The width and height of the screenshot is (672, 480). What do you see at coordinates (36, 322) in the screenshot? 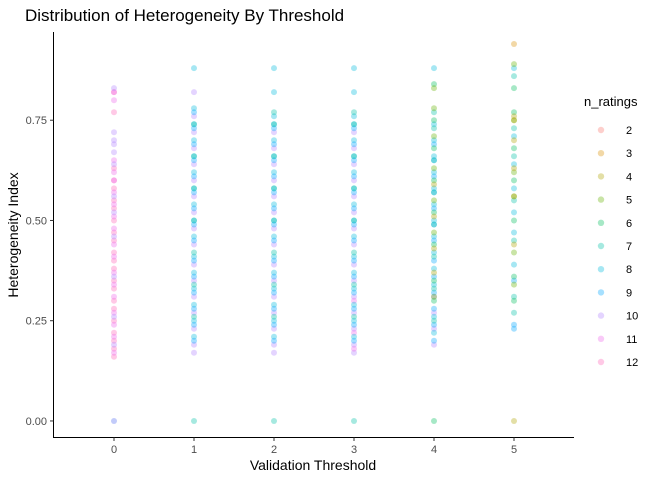
I see `y-tick-label: 0.25` at bounding box center [36, 322].